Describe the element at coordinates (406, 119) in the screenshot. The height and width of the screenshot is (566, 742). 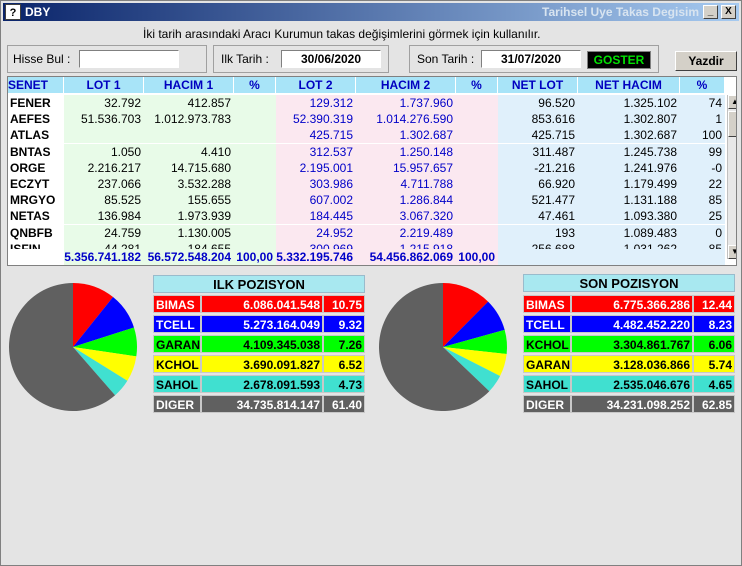
I see `table-cell: 1.014.276.590` at that location.